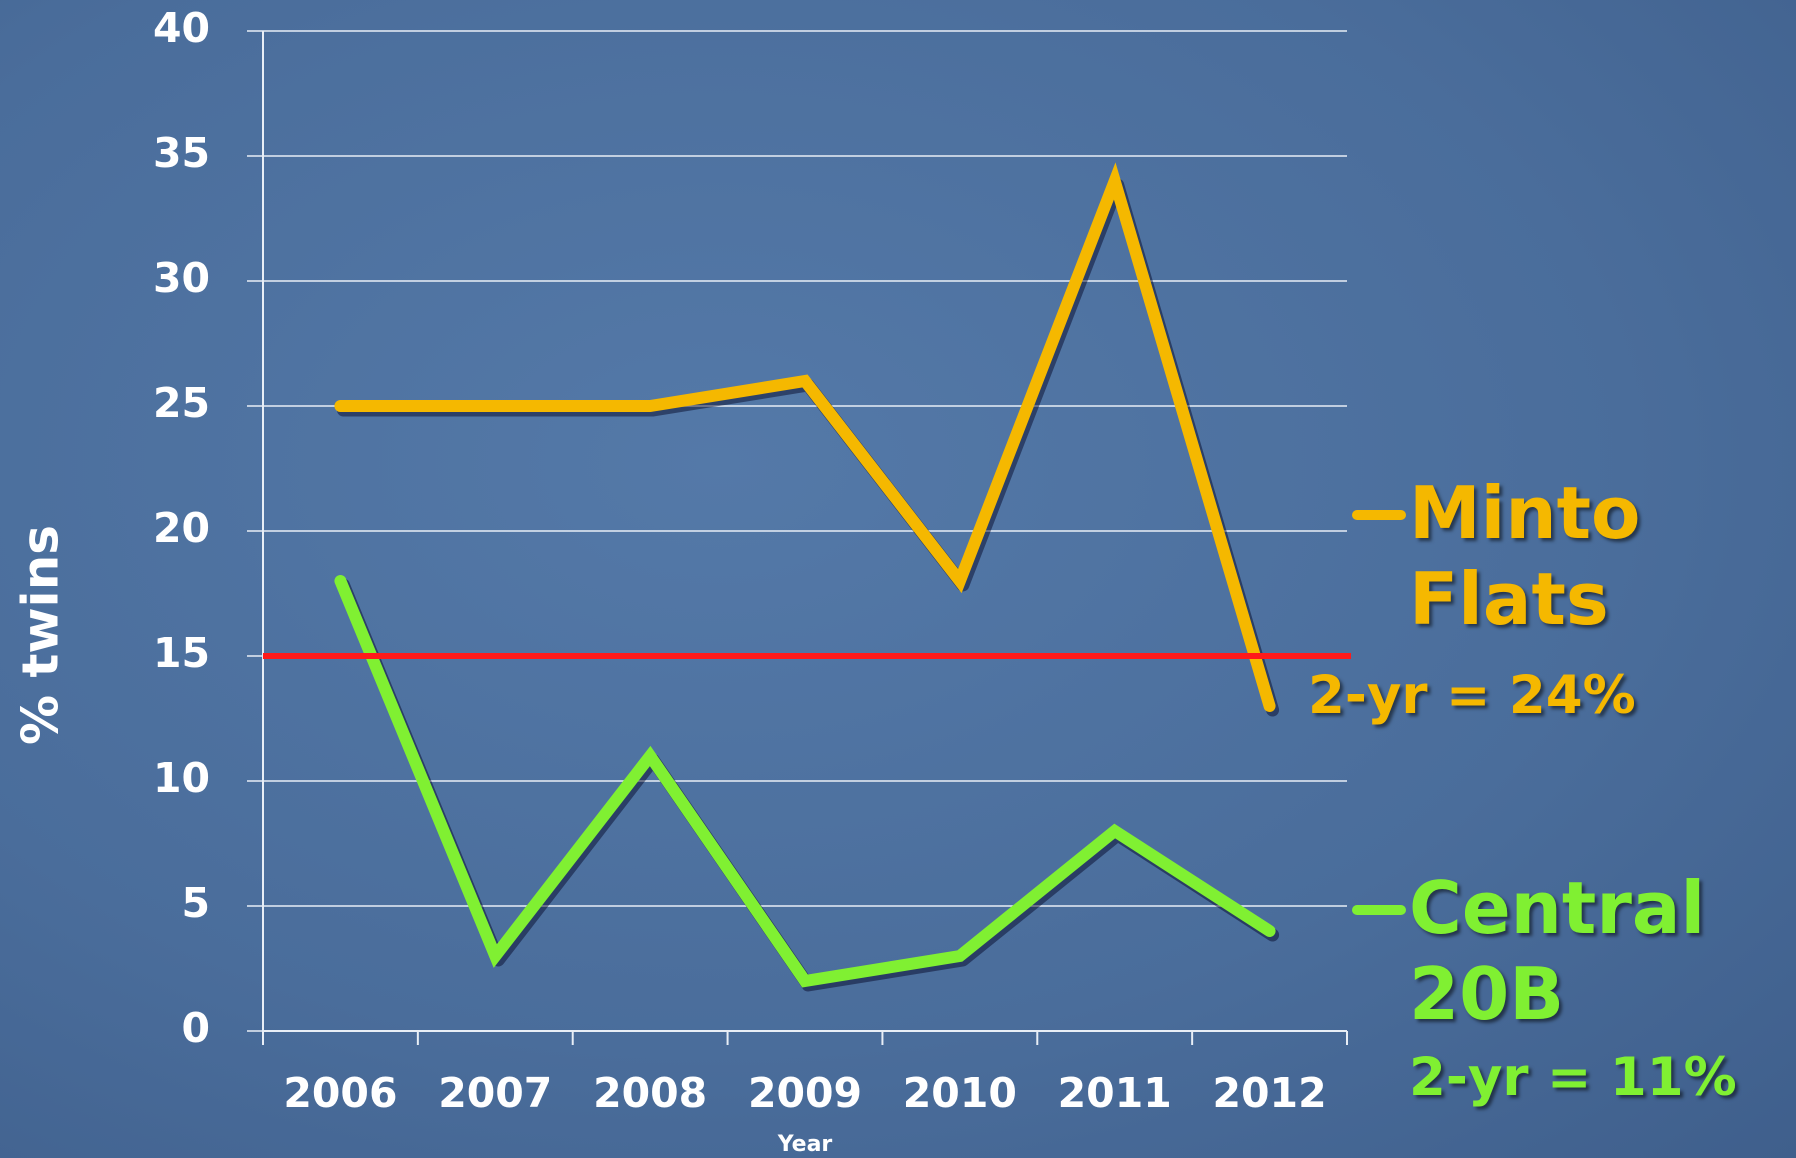 The height and width of the screenshot is (1158, 1796). I want to click on x-tick-label: 2008, so click(650, 1093).